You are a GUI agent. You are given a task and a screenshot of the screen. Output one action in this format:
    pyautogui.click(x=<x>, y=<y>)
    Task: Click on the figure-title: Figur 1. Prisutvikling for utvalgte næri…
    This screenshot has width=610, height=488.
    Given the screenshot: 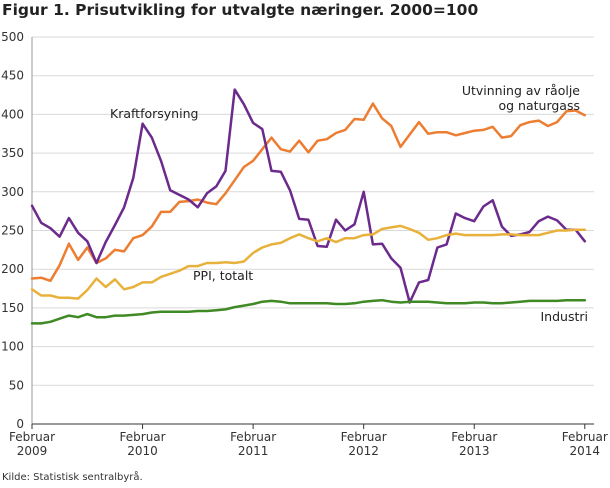 What is the action you would take?
    pyautogui.click(x=240, y=10)
    